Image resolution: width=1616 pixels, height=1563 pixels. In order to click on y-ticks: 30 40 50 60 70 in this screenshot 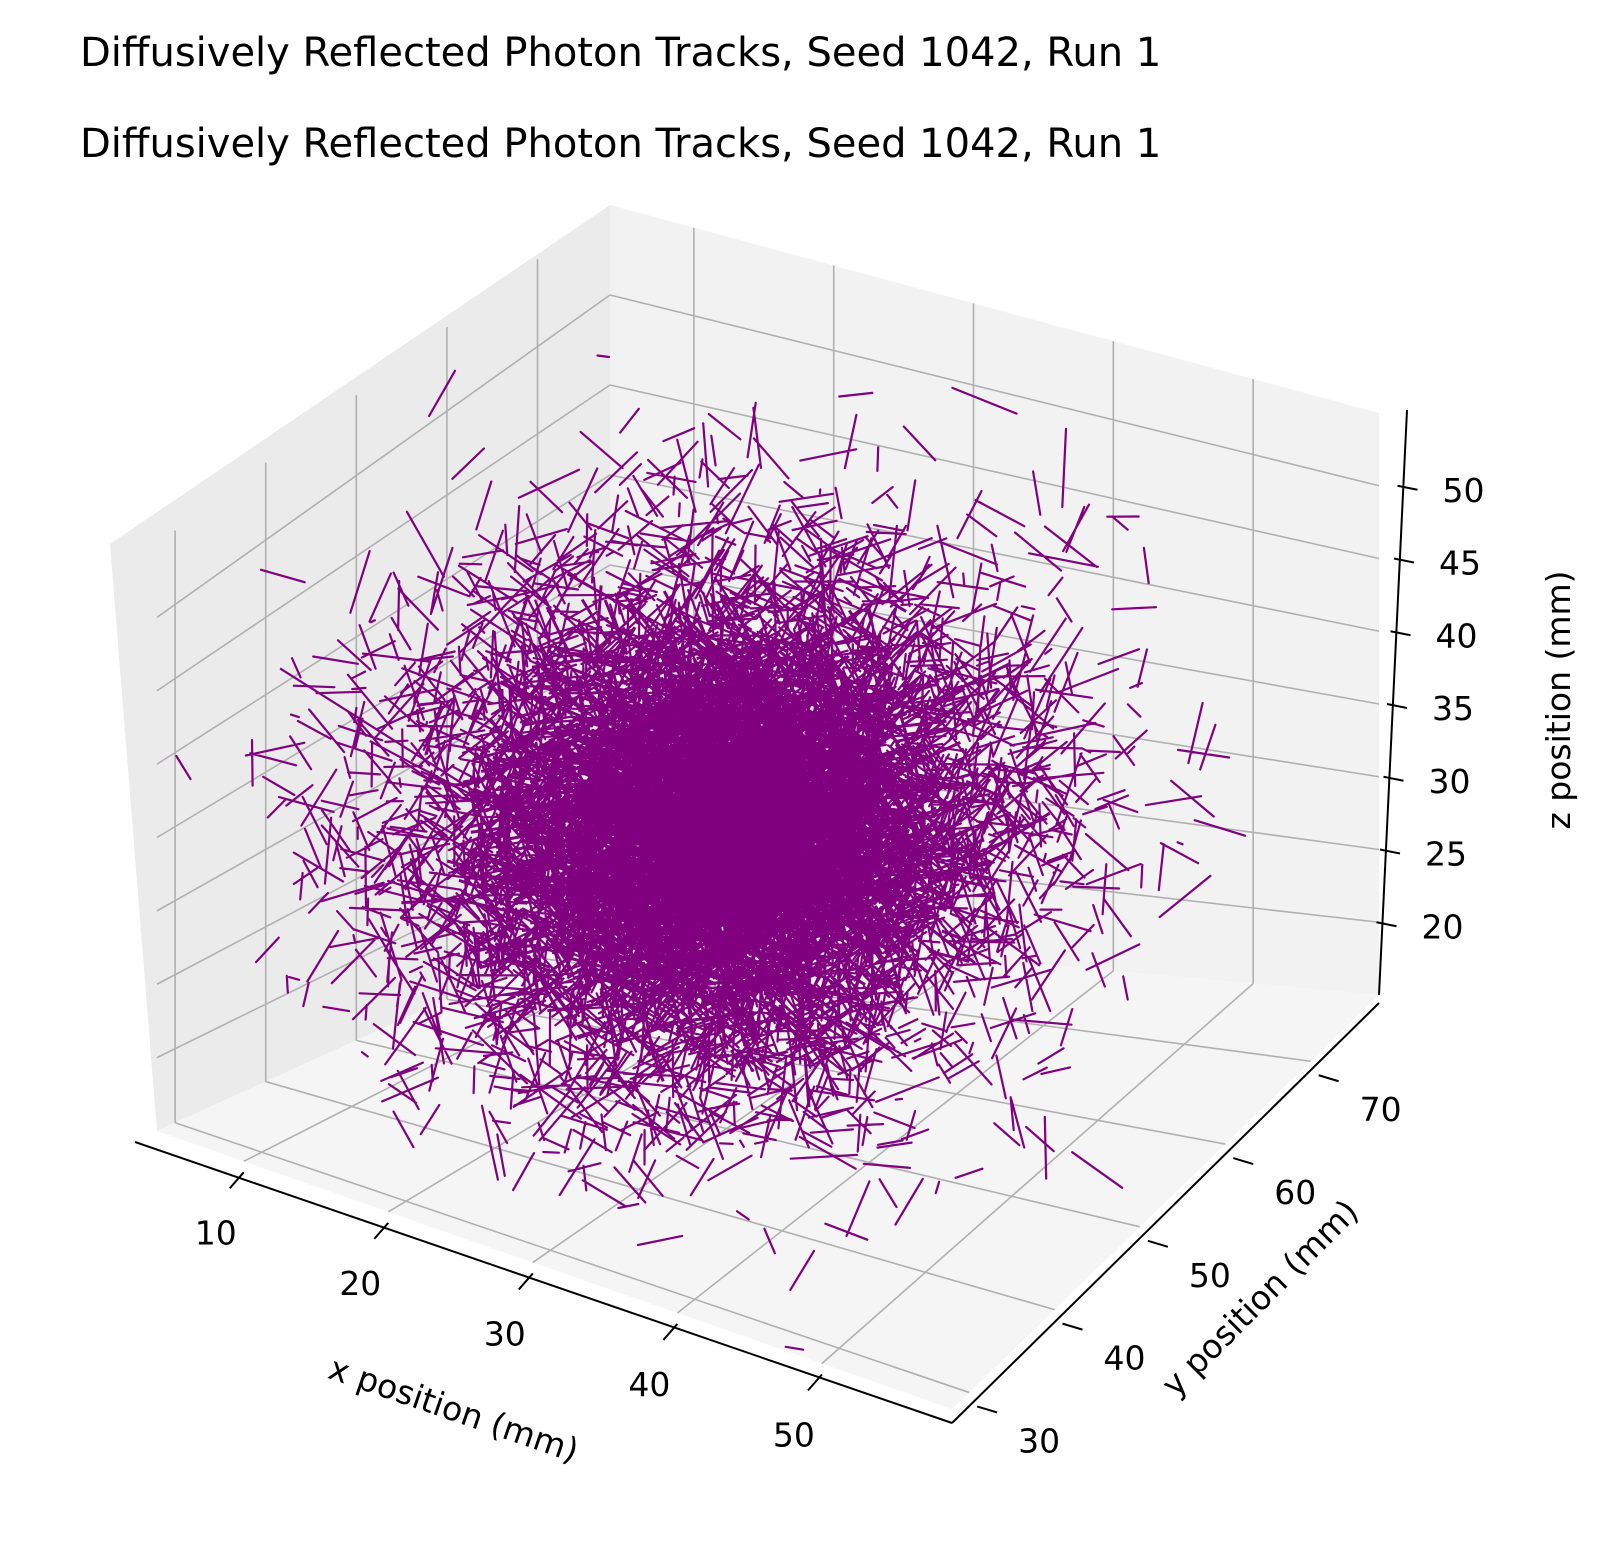, I will do `click(1189, 1267)`.